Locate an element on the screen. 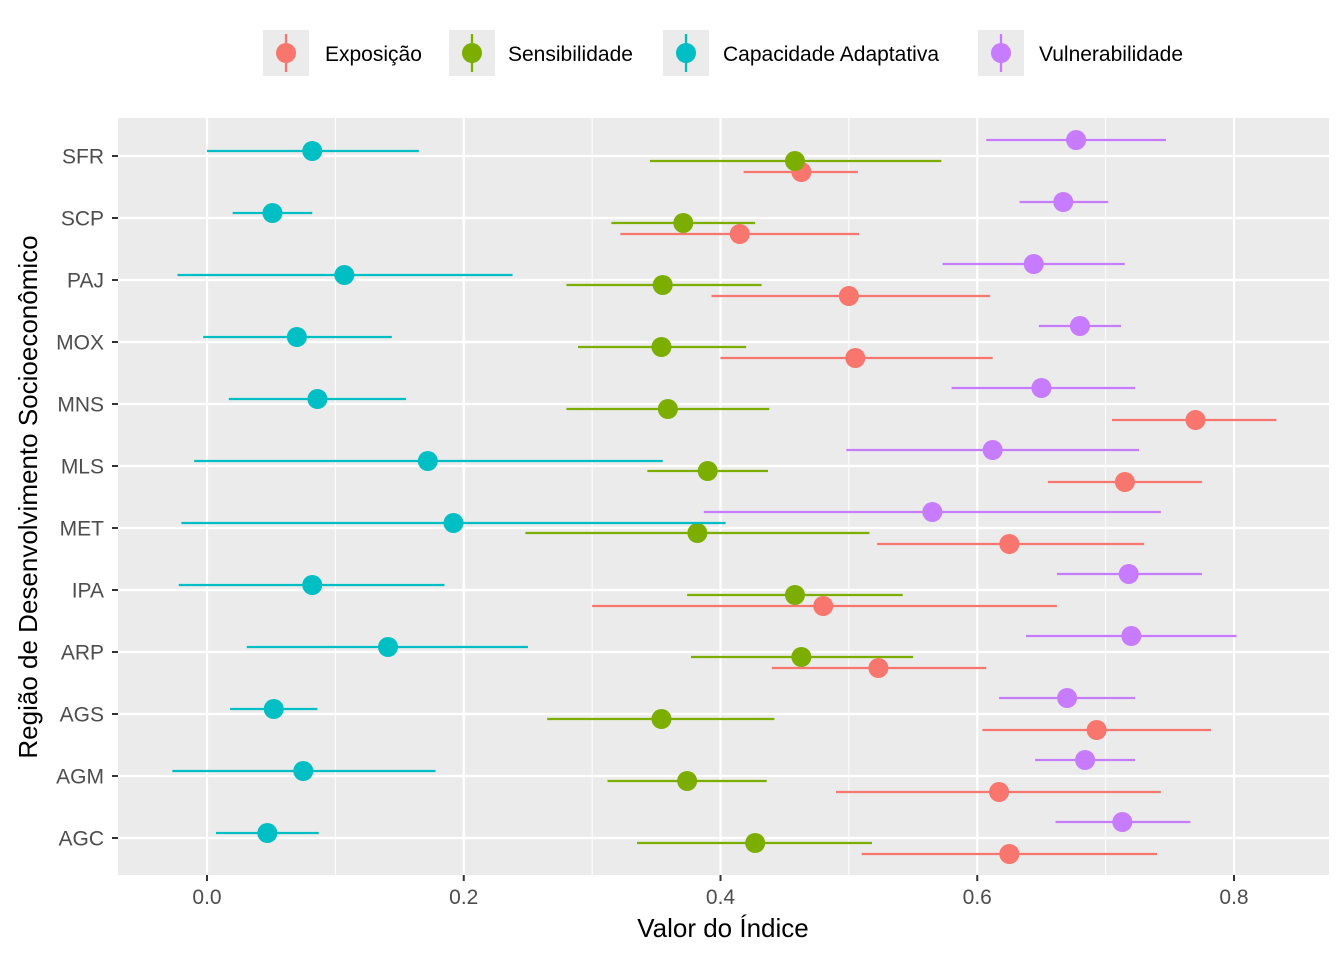  legend-item: Sensibilidade is located at coordinates (541, 53).